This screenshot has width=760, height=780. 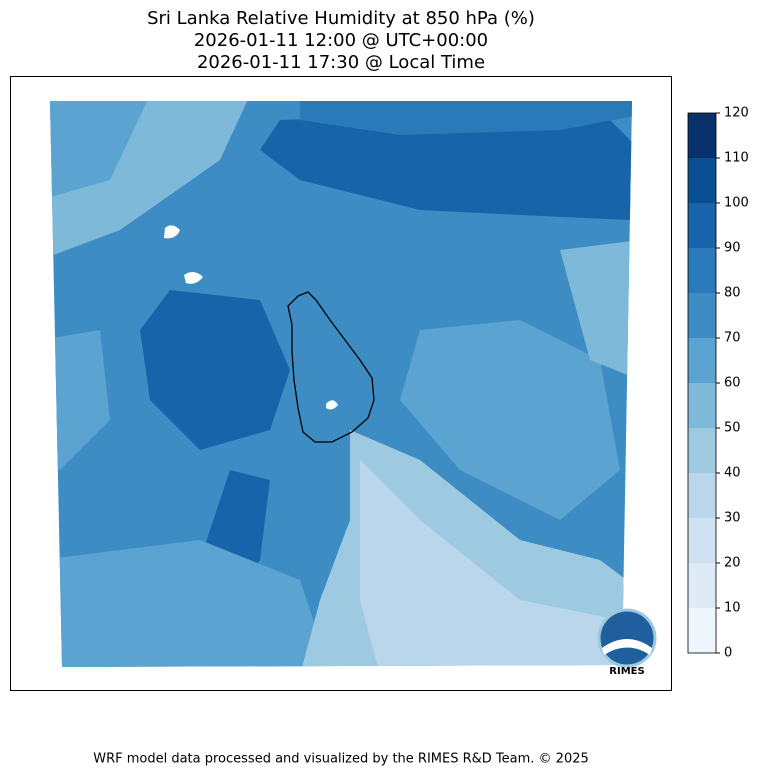 What do you see at coordinates (732, 518) in the screenshot?
I see `colorbar-tick-label: 30` at bounding box center [732, 518].